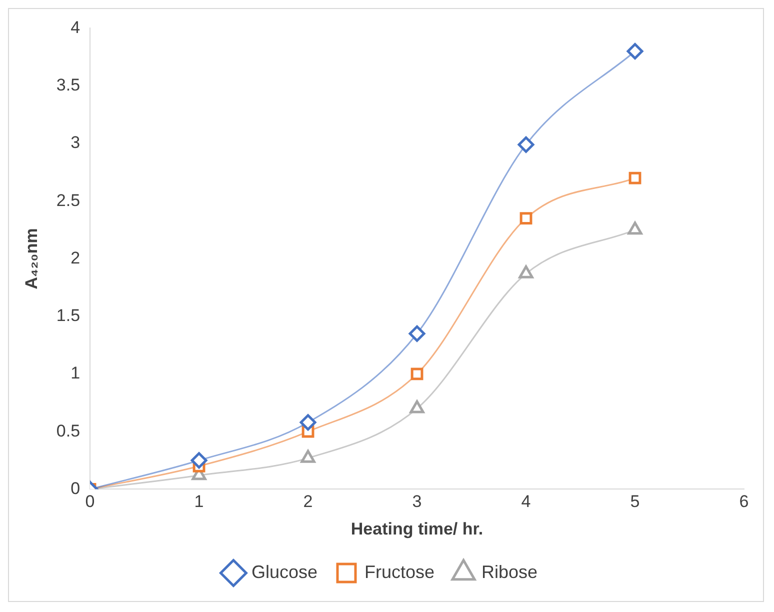 This screenshot has width=774, height=612. What do you see at coordinates (68, 430) in the screenshot?
I see `y-tick-label: 0.5` at bounding box center [68, 430].